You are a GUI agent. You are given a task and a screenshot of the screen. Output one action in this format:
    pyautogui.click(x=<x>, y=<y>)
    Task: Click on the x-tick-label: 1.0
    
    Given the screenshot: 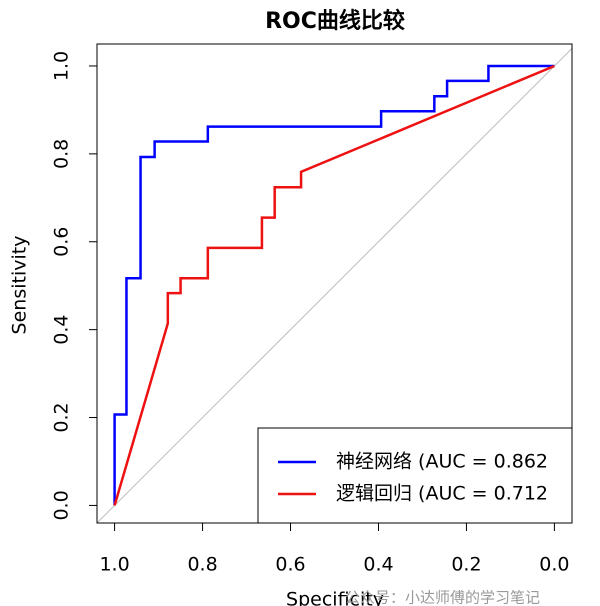 What is the action you would take?
    pyautogui.click(x=114, y=565)
    